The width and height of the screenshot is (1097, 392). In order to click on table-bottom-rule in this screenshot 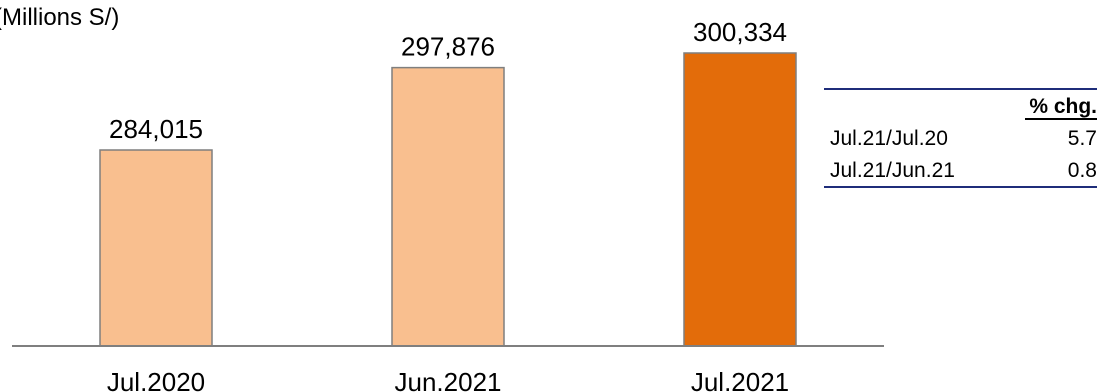, I will do `click(960, 187)`.